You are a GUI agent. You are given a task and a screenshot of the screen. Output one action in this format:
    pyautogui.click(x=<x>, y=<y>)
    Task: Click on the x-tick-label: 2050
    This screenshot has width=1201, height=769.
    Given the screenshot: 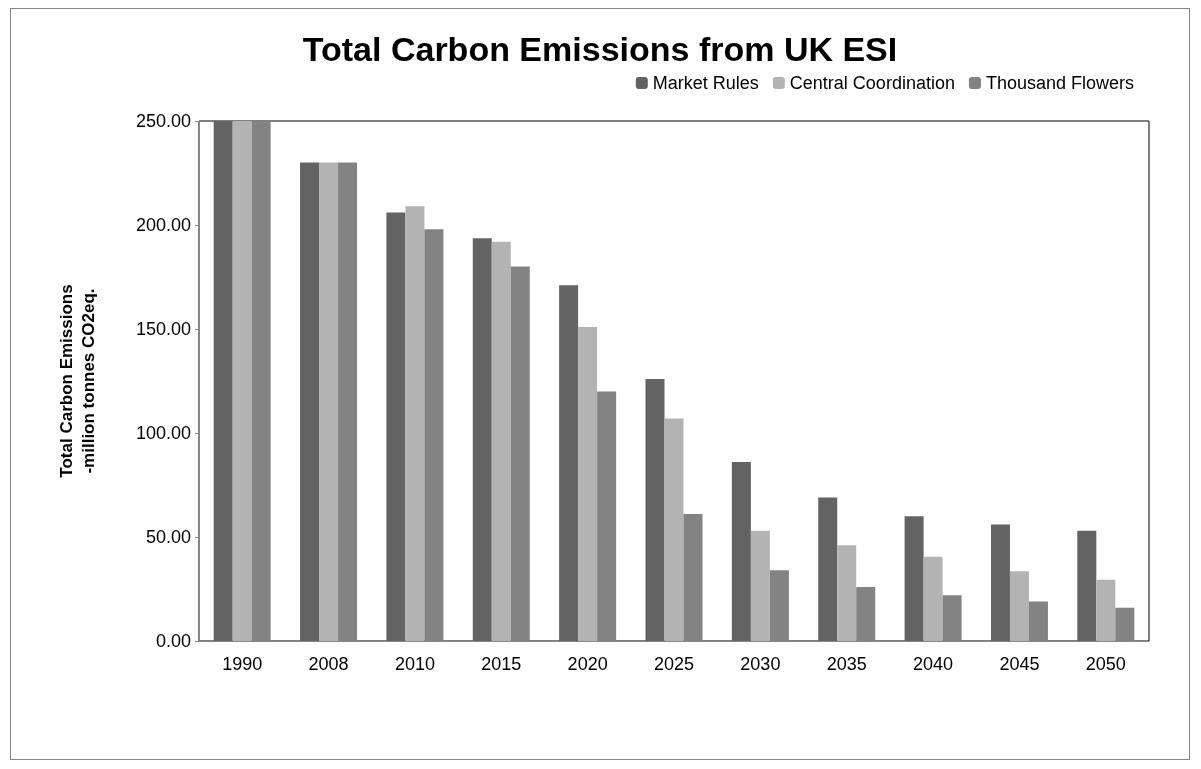 What is the action you would take?
    pyautogui.click(x=1105, y=664)
    